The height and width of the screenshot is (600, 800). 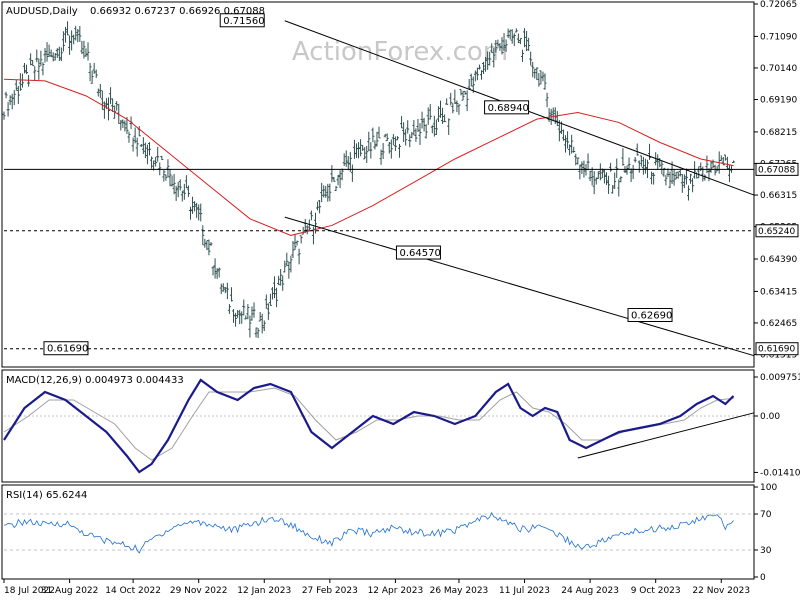 What do you see at coordinates (778, 69) in the screenshot?
I see `price-tick-label: 0.70140` at bounding box center [778, 69].